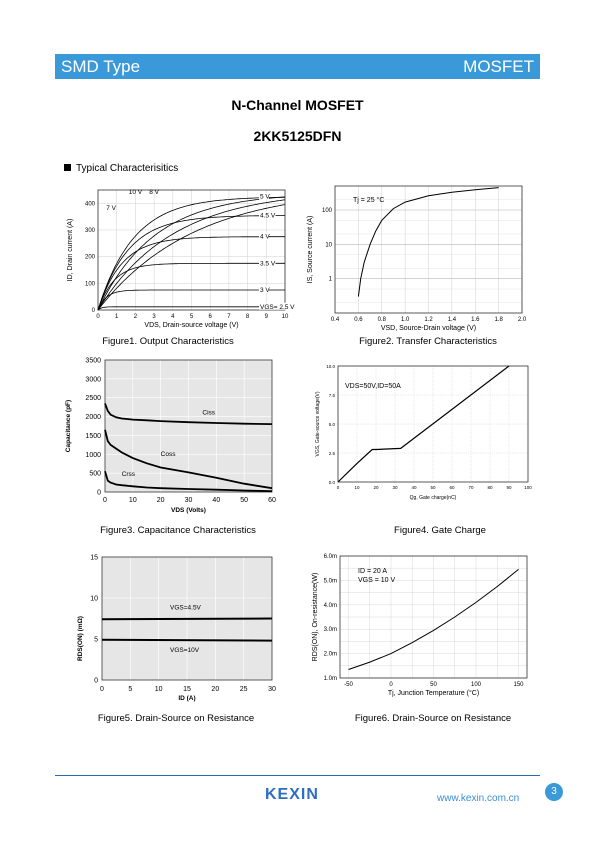 The image size is (595, 842). Describe the element at coordinates (332, 453) in the screenshot. I see `y-tick-label: 2.5` at that location.